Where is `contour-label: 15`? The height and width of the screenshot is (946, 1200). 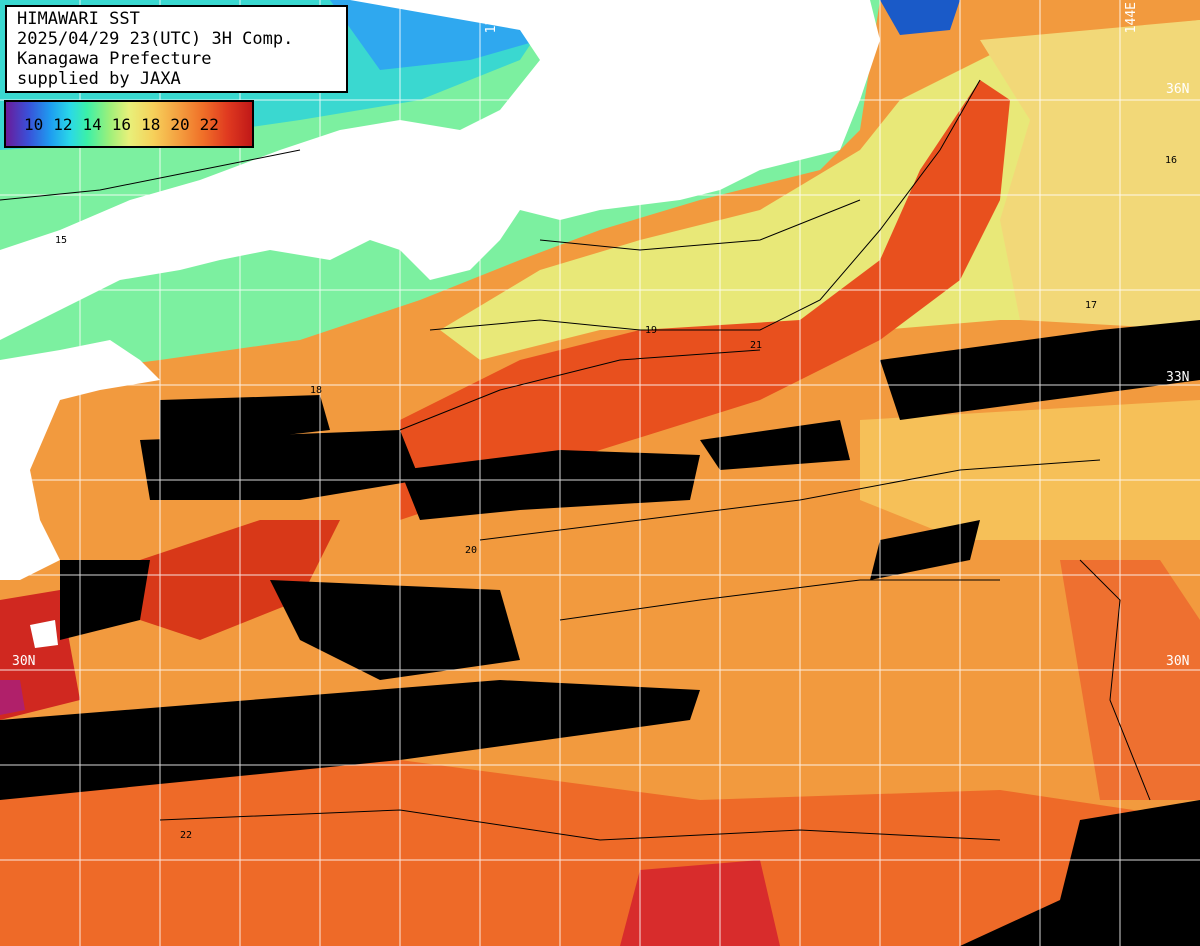 contour-label: 15 is located at coordinates (61, 240).